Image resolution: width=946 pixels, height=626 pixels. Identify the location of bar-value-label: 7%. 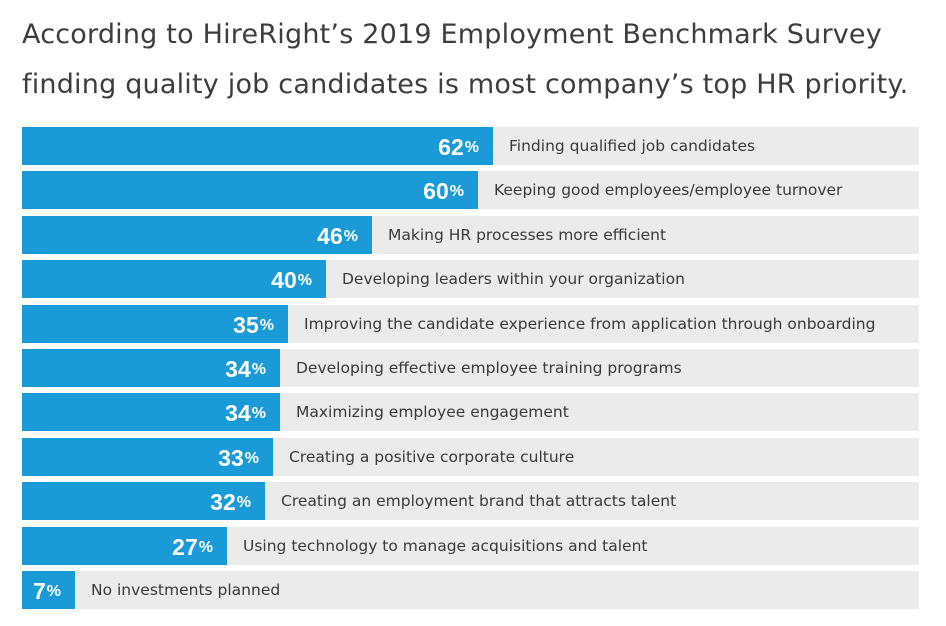
(46, 591).